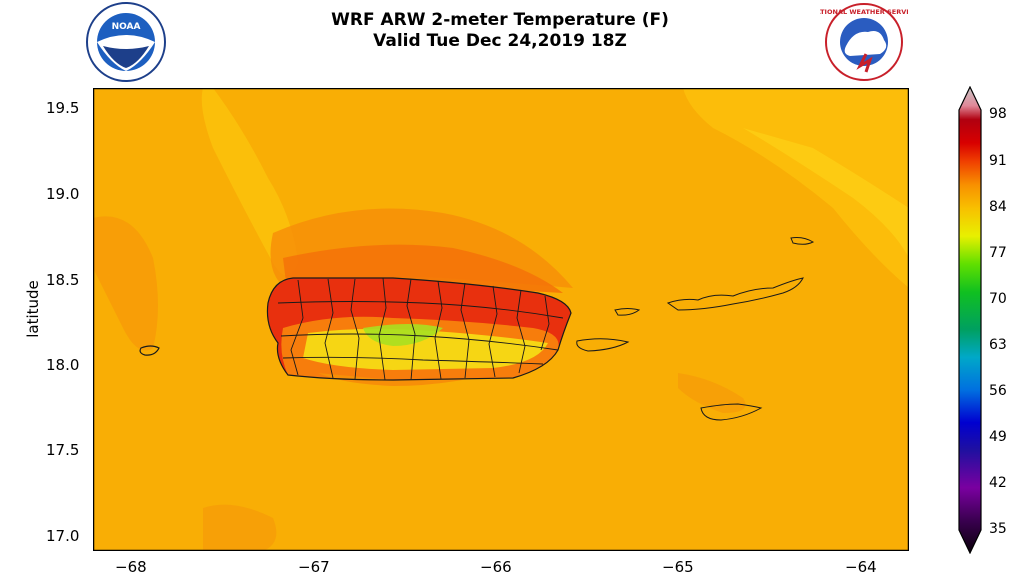 The height and width of the screenshot is (576, 1024). What do you see at coordinates (131, 567) in the screenshot?
I see `x-tick: −68` at bounding box center [131, 567].